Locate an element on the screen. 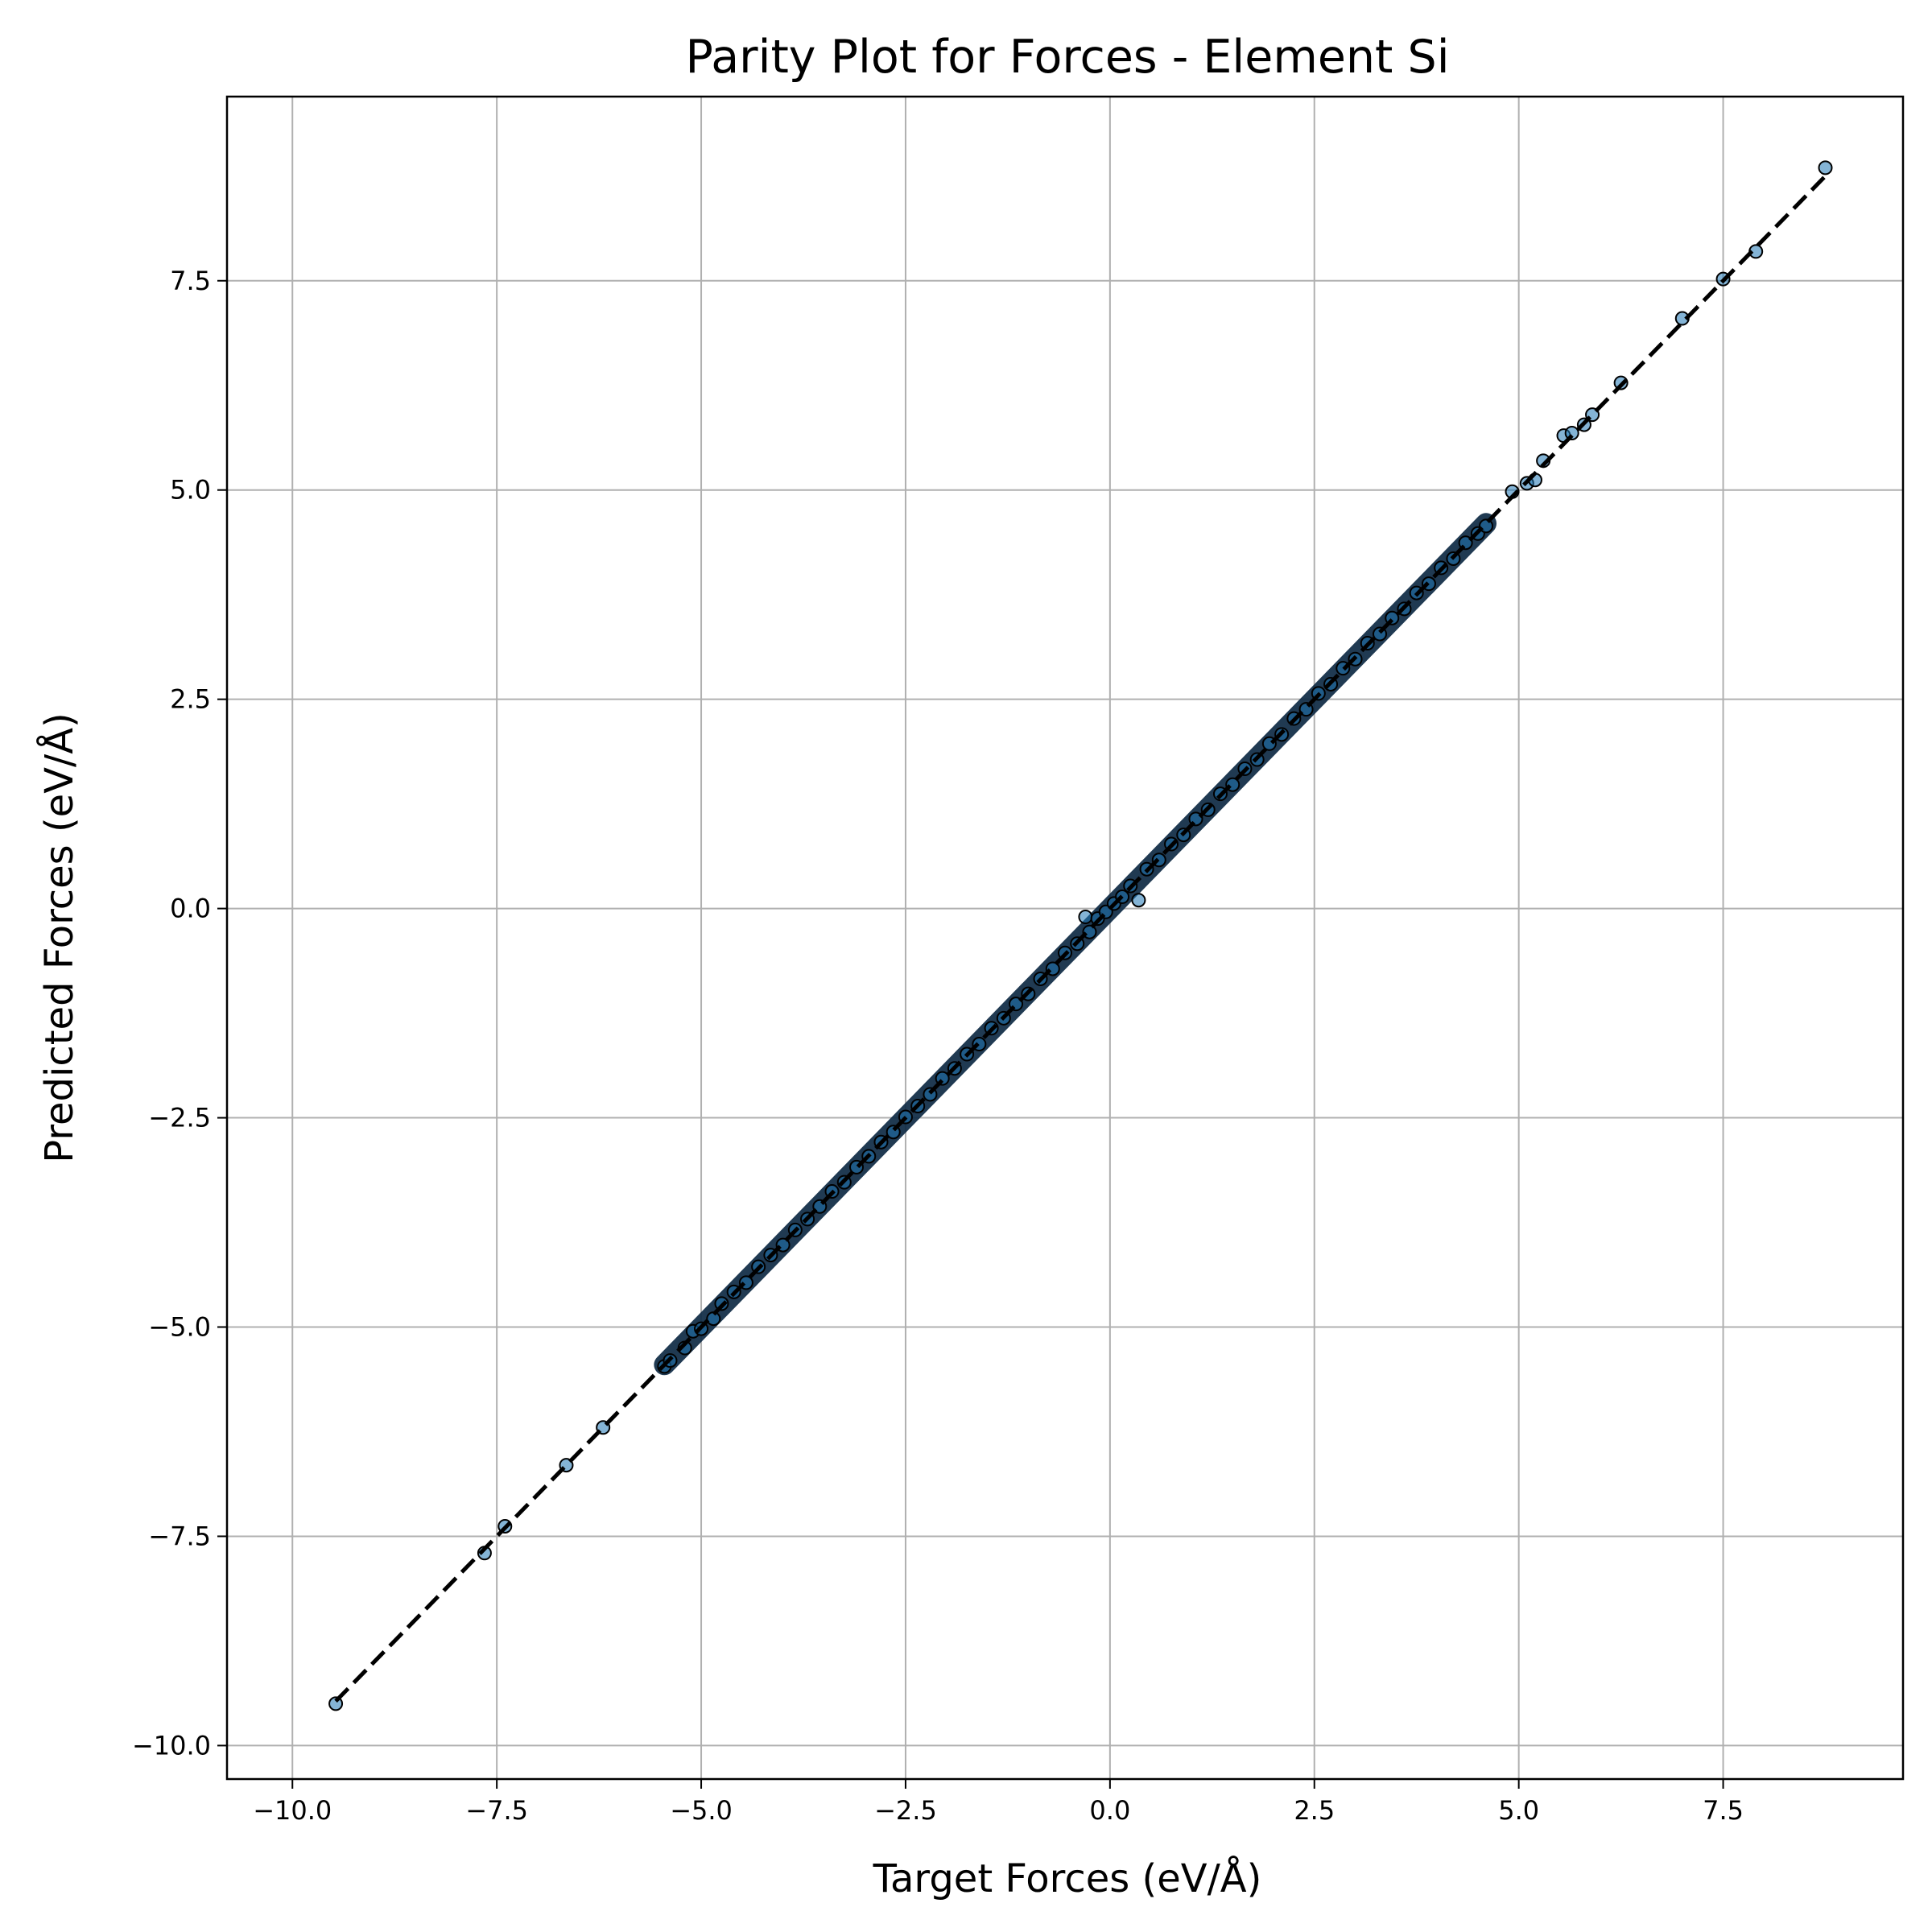  x-tick-label: 7.5 is located at coordinates (1723, 1810).